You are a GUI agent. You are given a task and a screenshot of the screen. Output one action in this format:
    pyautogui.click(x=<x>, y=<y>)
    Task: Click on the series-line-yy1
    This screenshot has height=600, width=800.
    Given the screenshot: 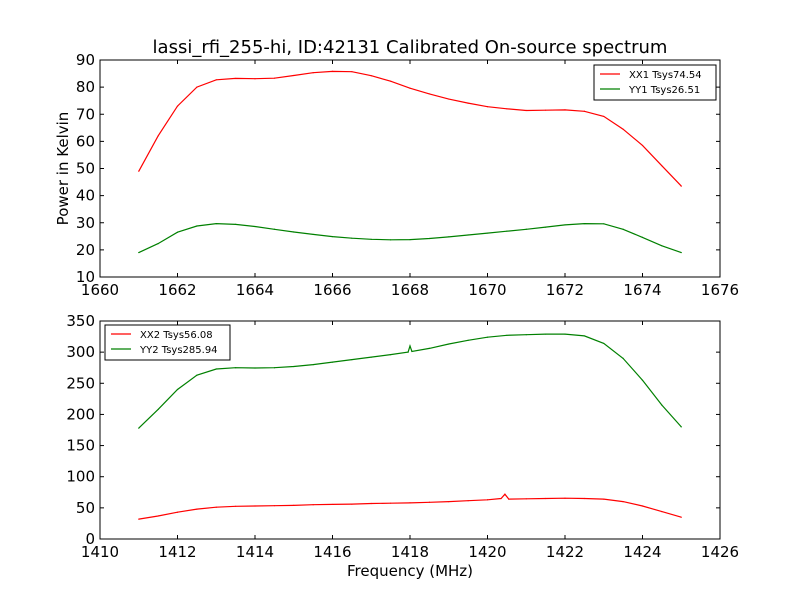 What is the action you would take?
    pyautogui.click(x=410, y=238)
    